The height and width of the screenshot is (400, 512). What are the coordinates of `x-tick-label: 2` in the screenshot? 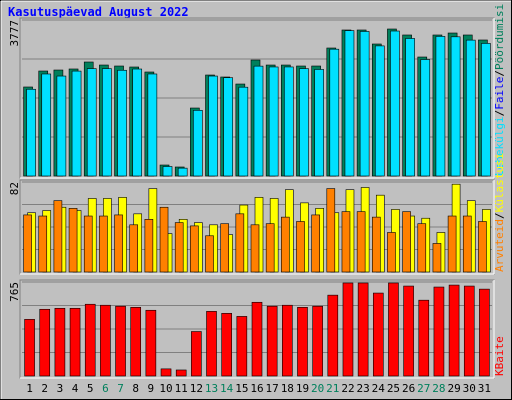 It's located at (44, 388).